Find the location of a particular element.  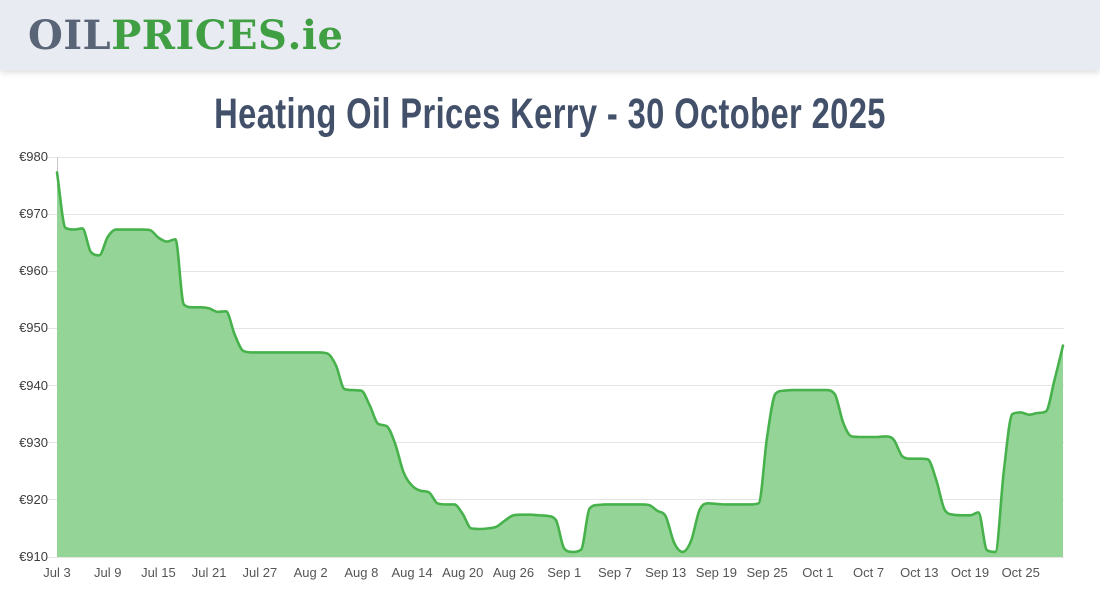

x-axis-label-jul-9: Jul 9 is located at coordinates (107, 572).